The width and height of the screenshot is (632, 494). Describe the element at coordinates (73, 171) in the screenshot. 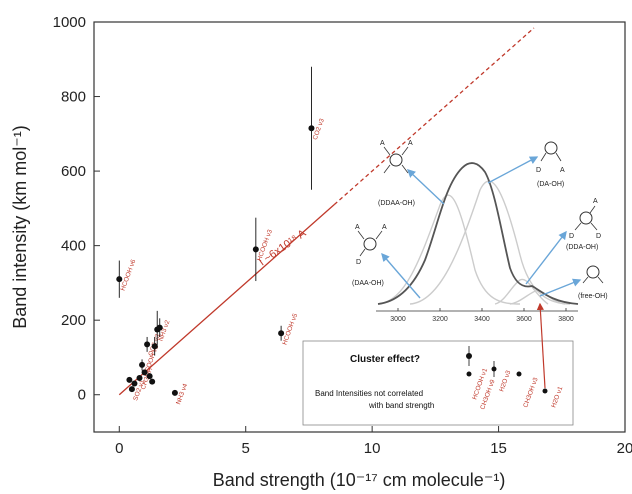

I see `y-tick-label: 600` at that location.